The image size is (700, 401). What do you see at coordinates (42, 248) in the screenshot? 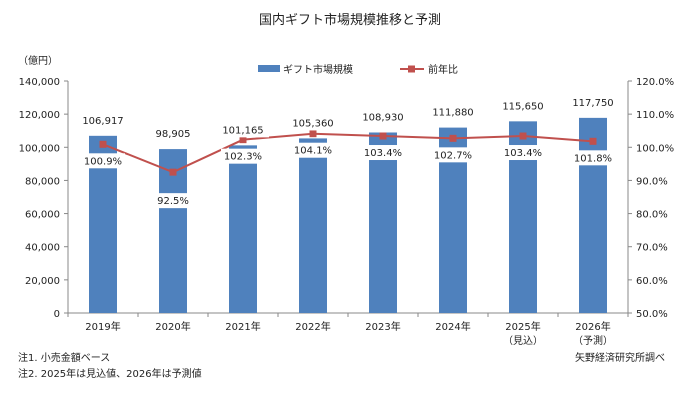
I see `y-tick-label: 40,000` at bounding box center [42, 248].